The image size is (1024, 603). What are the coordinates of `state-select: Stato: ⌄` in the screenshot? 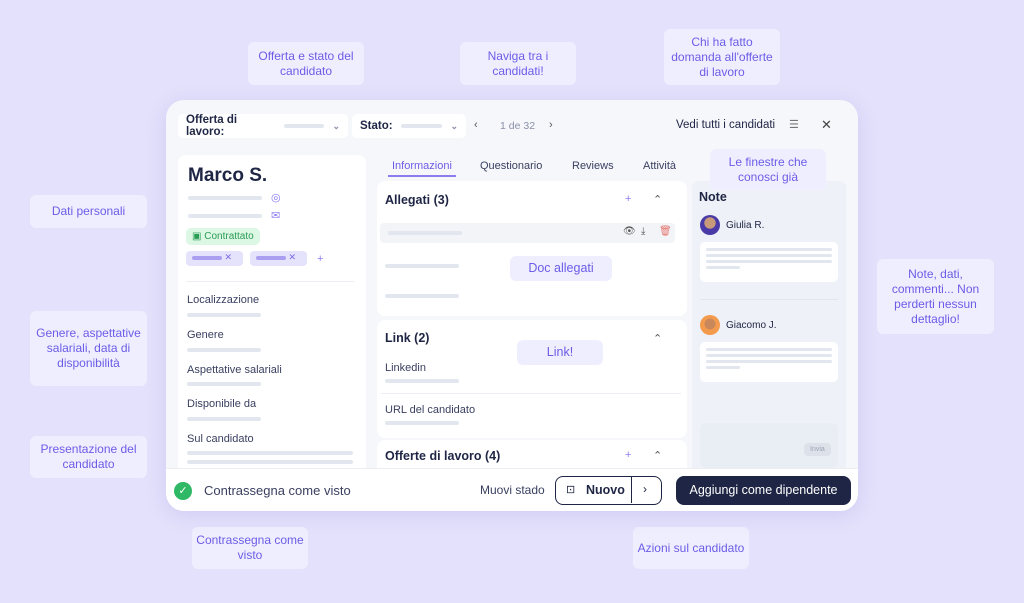 It's located at (409, 126).